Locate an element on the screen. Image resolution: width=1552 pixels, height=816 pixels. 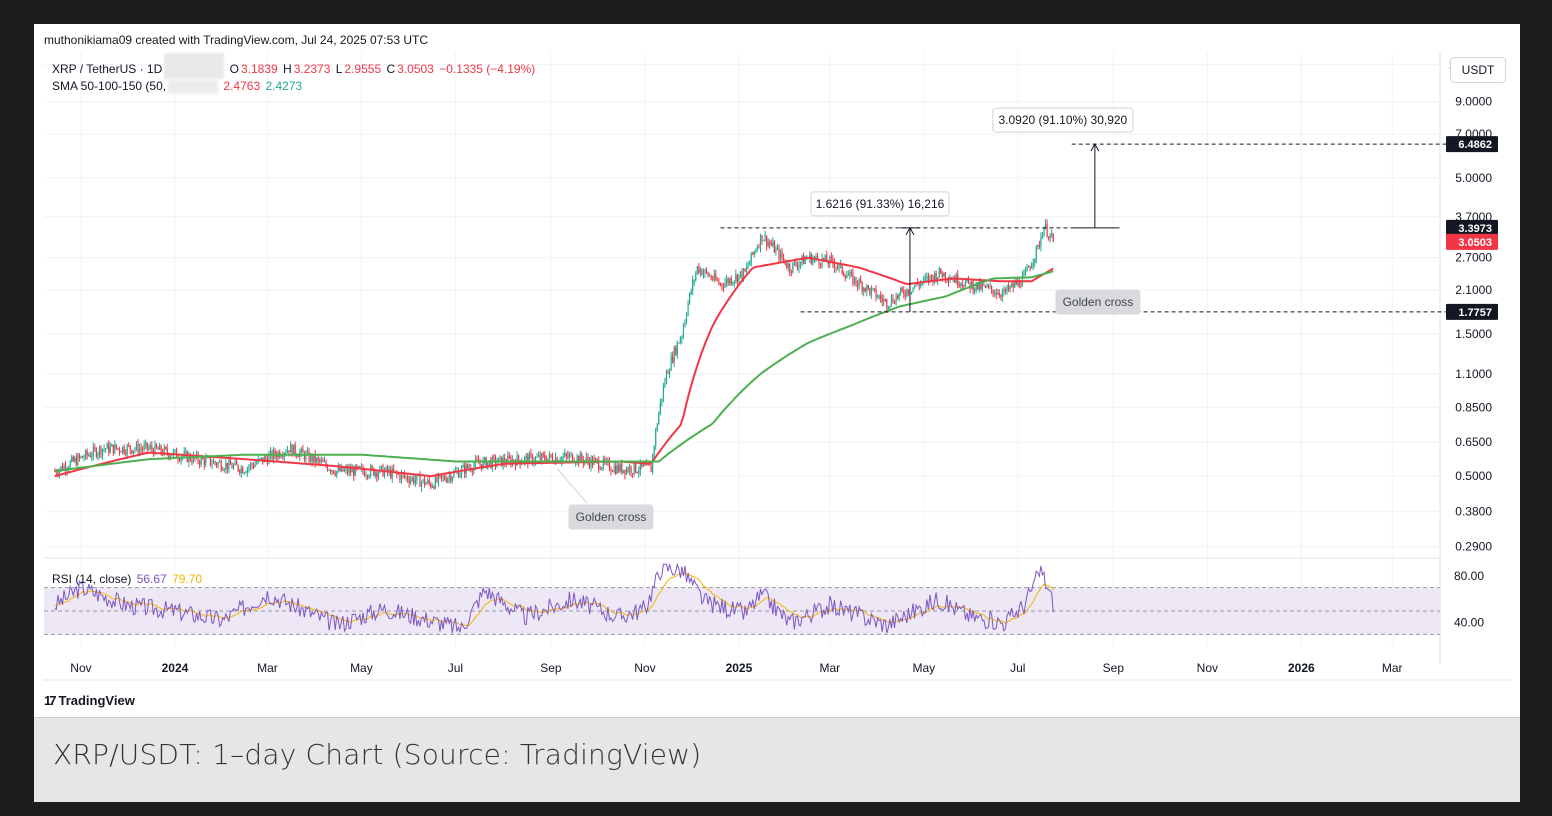
rsi-label: RSI (14, close) is located at coordinates (92, 579).